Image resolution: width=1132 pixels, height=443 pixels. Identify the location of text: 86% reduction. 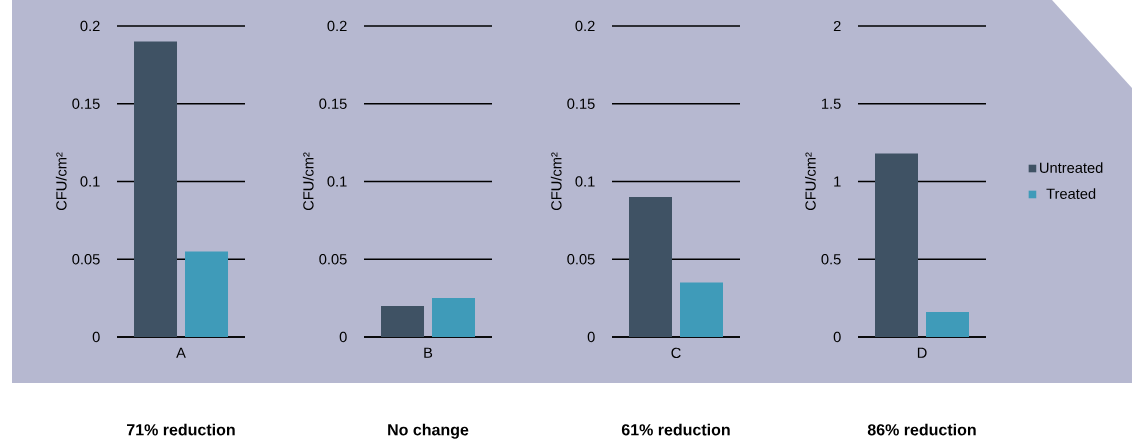
(921, 429).